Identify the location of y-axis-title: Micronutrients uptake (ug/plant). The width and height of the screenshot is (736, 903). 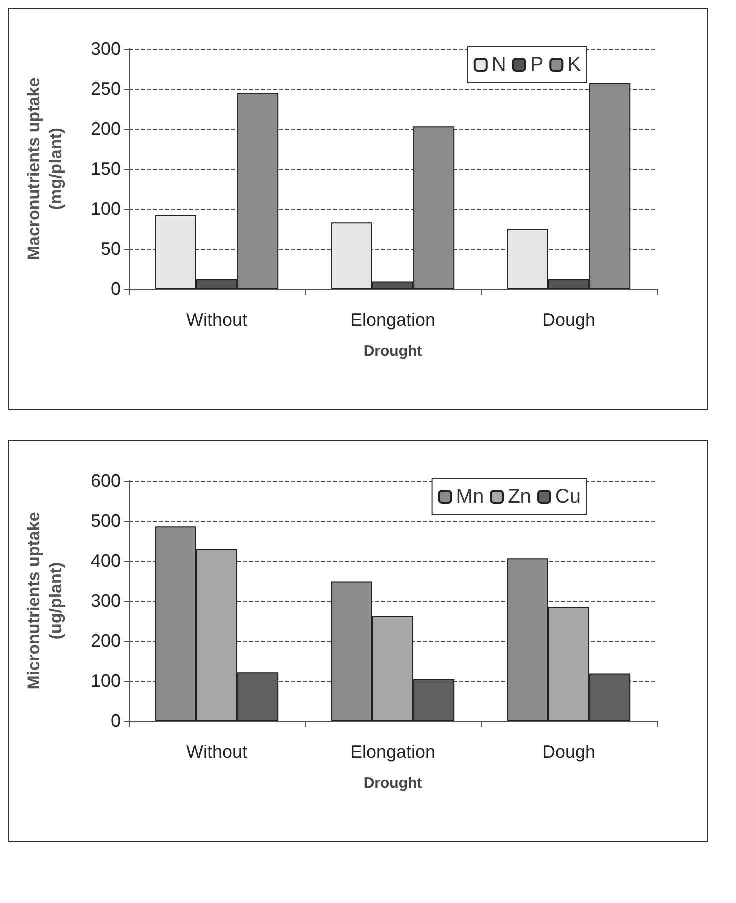
(45, 601).